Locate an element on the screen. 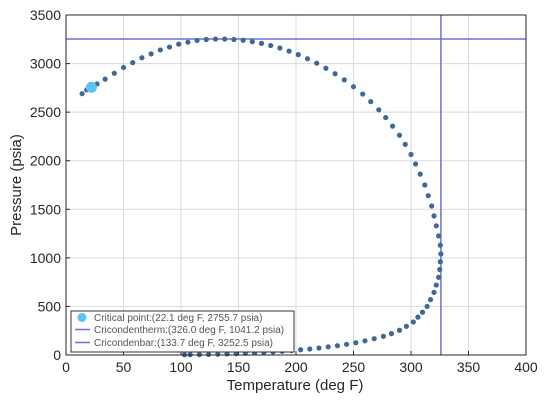  x-tick-label: 50 is located at coordinates (124, 367).